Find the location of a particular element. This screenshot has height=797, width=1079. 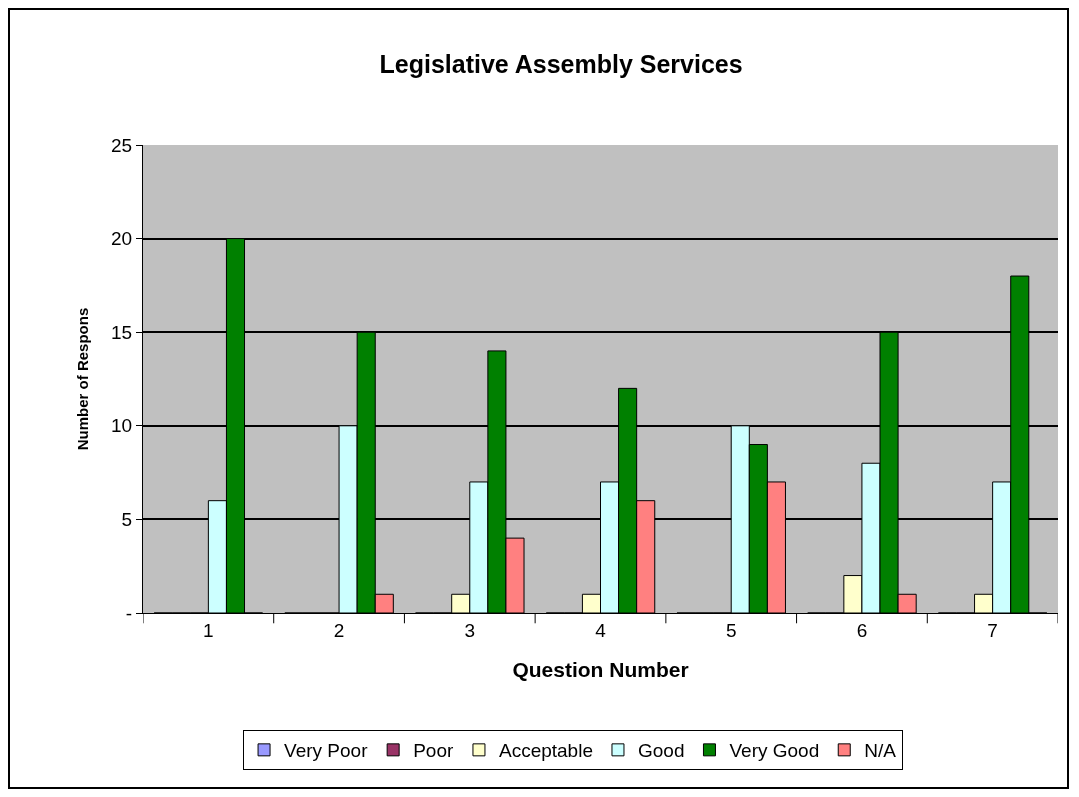

x-tick-label: 7 is located at coordinates (992, 630).